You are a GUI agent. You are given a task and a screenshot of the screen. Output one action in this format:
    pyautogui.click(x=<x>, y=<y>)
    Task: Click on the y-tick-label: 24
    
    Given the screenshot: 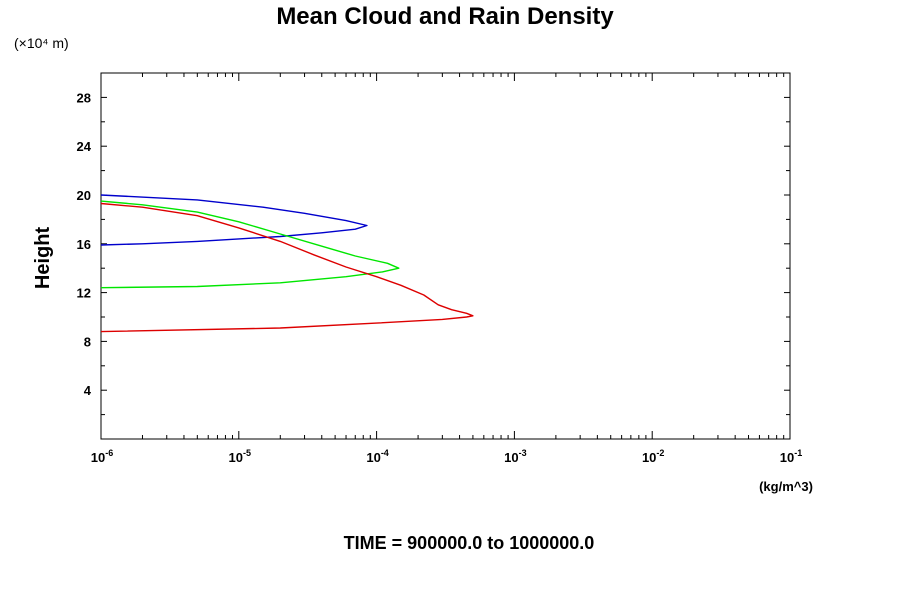 What is the action you would take?
    pyautogui.click(x=84, y=146)
    